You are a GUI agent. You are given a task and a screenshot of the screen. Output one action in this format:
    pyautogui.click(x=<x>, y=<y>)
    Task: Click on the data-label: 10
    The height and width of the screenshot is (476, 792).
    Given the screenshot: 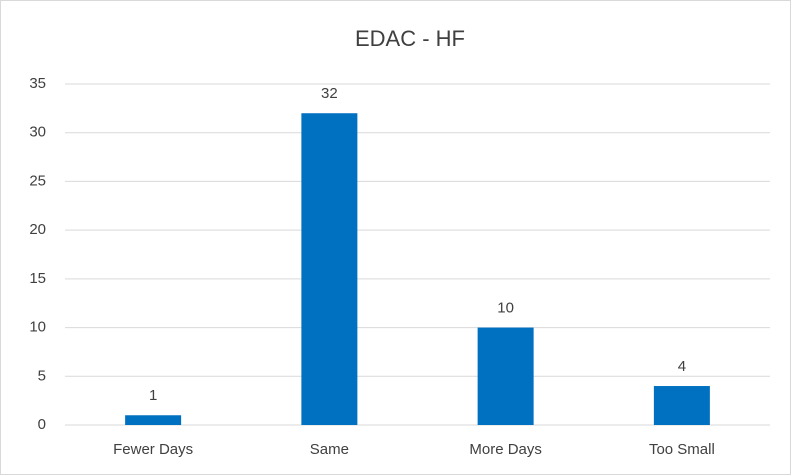 What is the action you would take?
    pyautogui.click(x=505, y=308)
    